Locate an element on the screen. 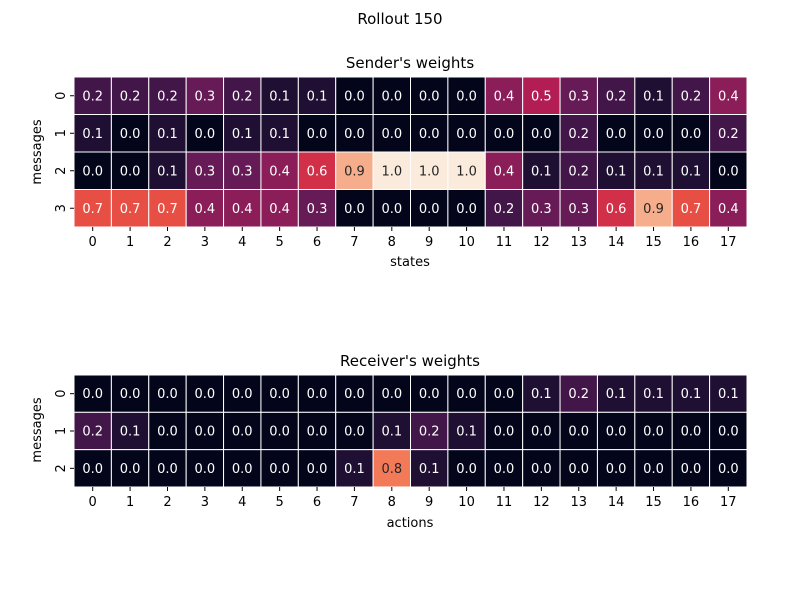 Image resolution: width=800 pixels, height=600 pixels. receiver-cell-label-r1-c6: 0.0 is located at coordinates (317, 431).